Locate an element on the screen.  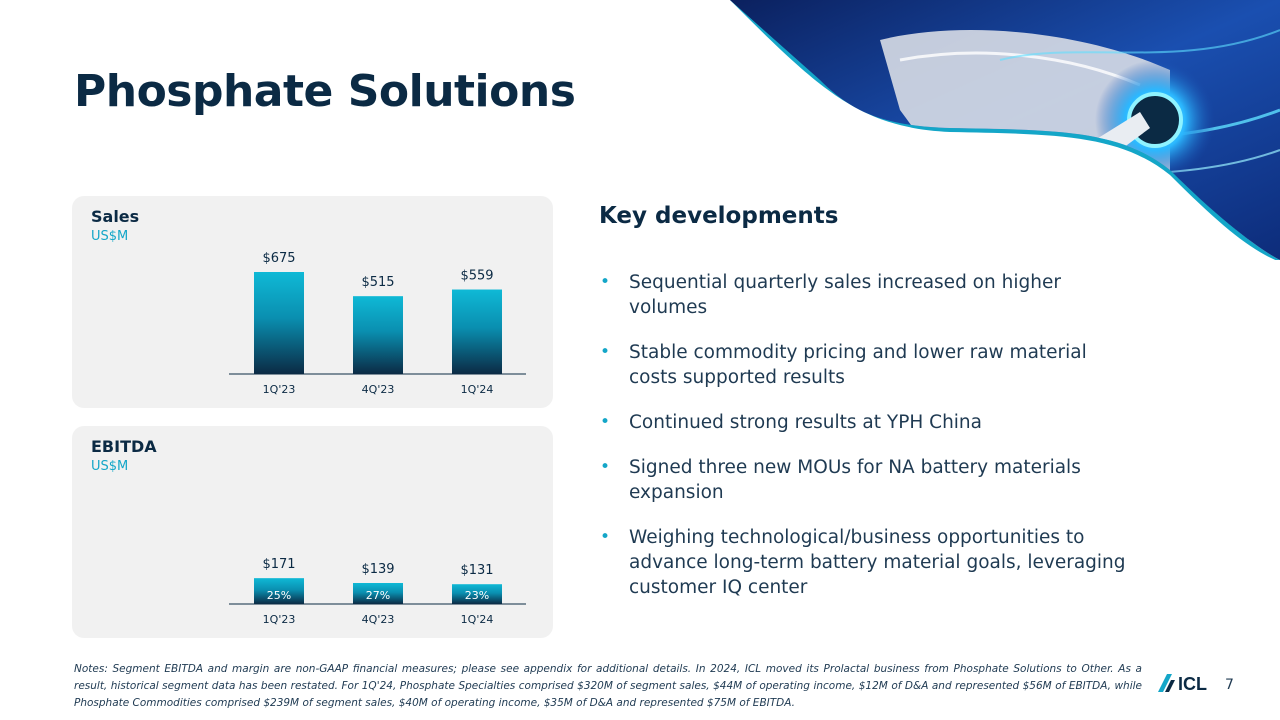
sales-category-label: 1Q'24 is located at coordinates (477, 389).